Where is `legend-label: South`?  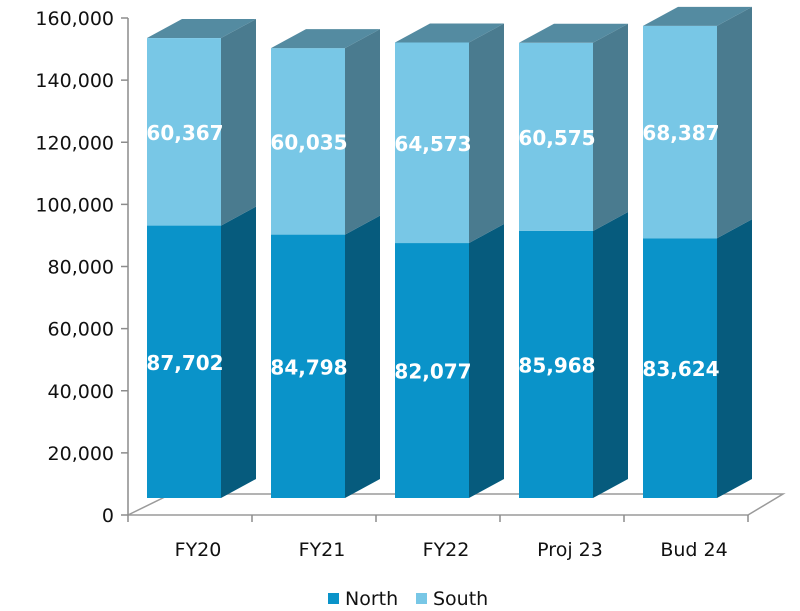
legend-label: South is located at coordinates (460, 599).